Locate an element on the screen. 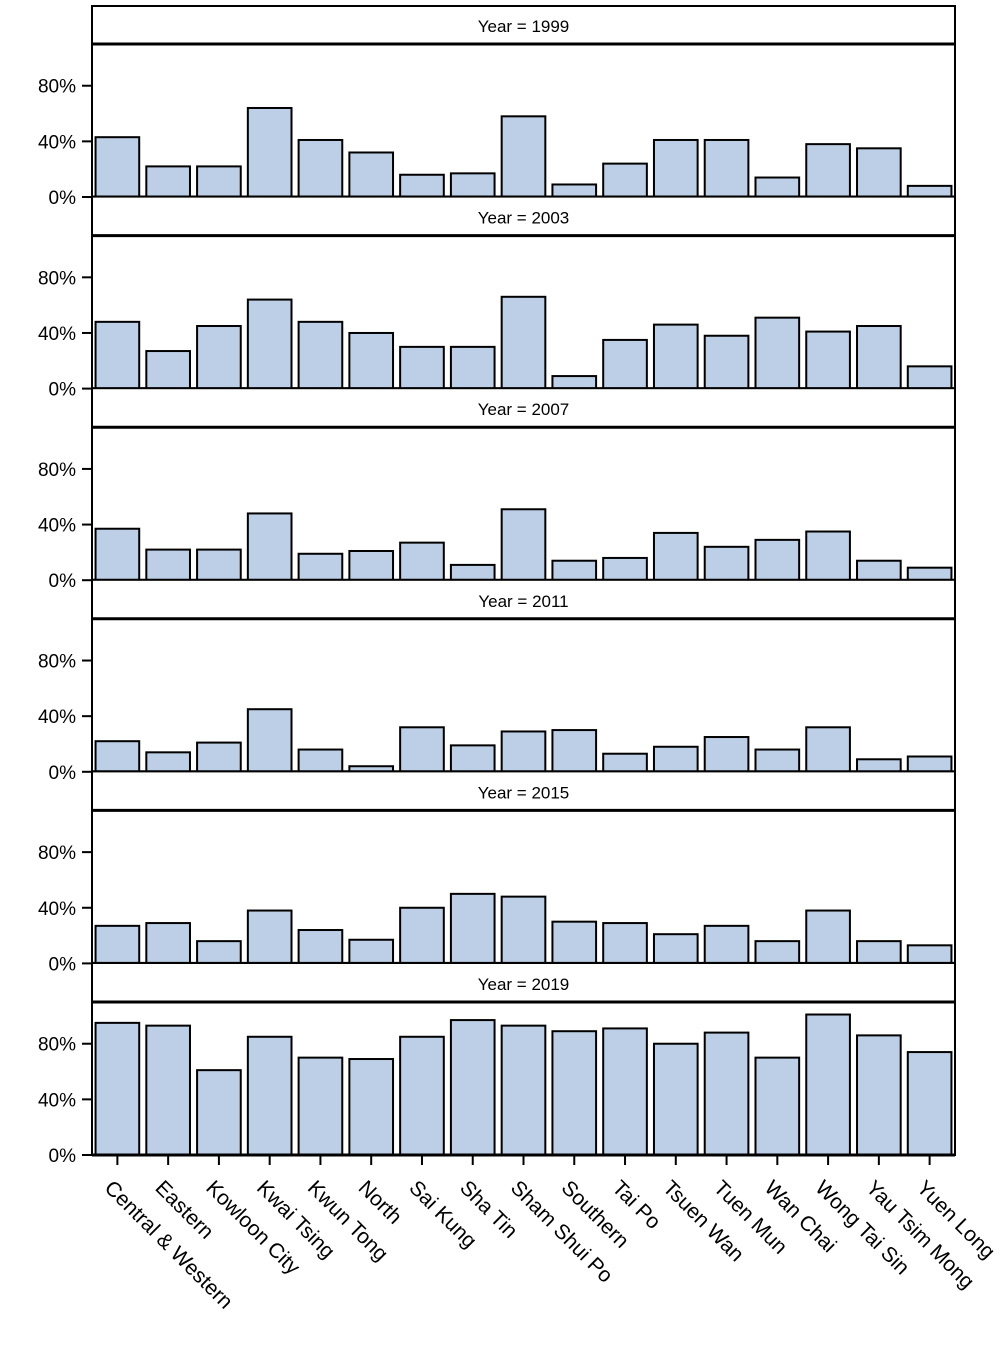 This screenshot has height=1358, width=1008. panel-2011: Year = 2011 0% 40% 80% is located at coordinates (496, 682).